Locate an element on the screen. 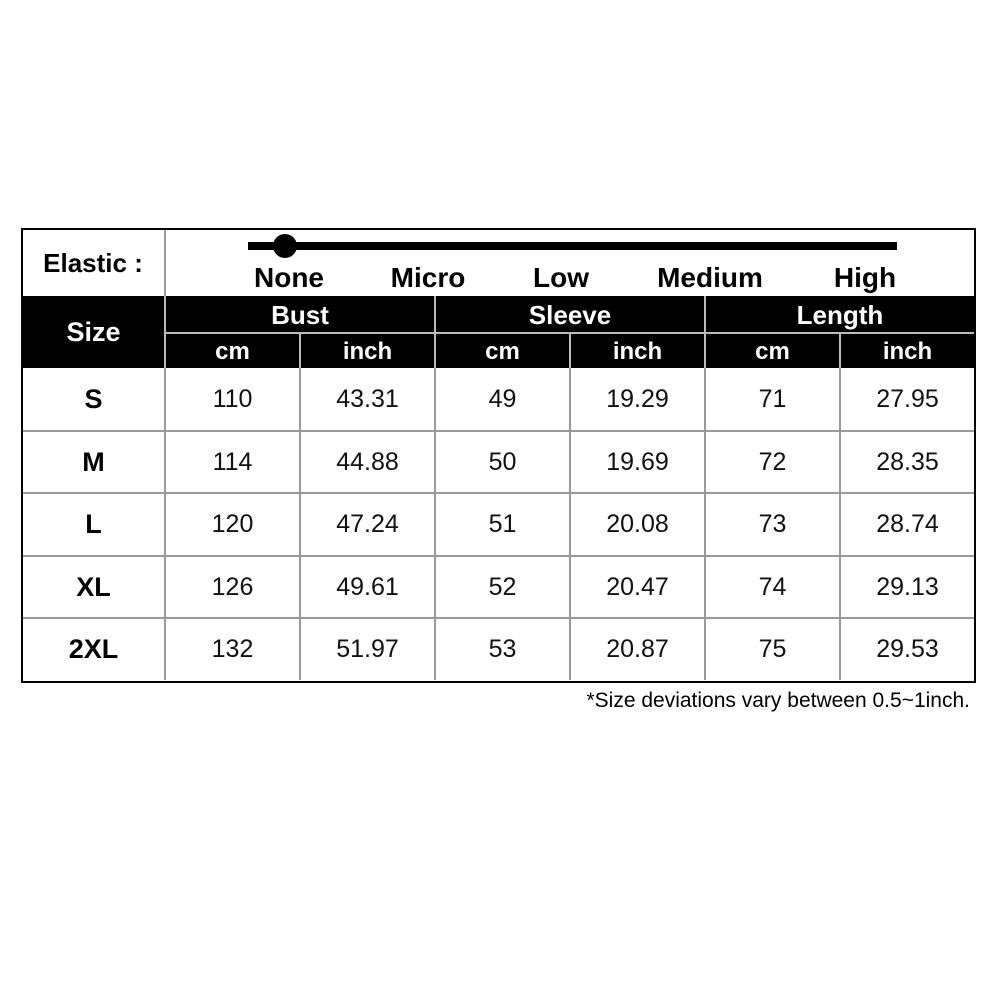 The height and width of the screenshot is (1001, 1001). size-cell: S is located at coordinates (93, 399).